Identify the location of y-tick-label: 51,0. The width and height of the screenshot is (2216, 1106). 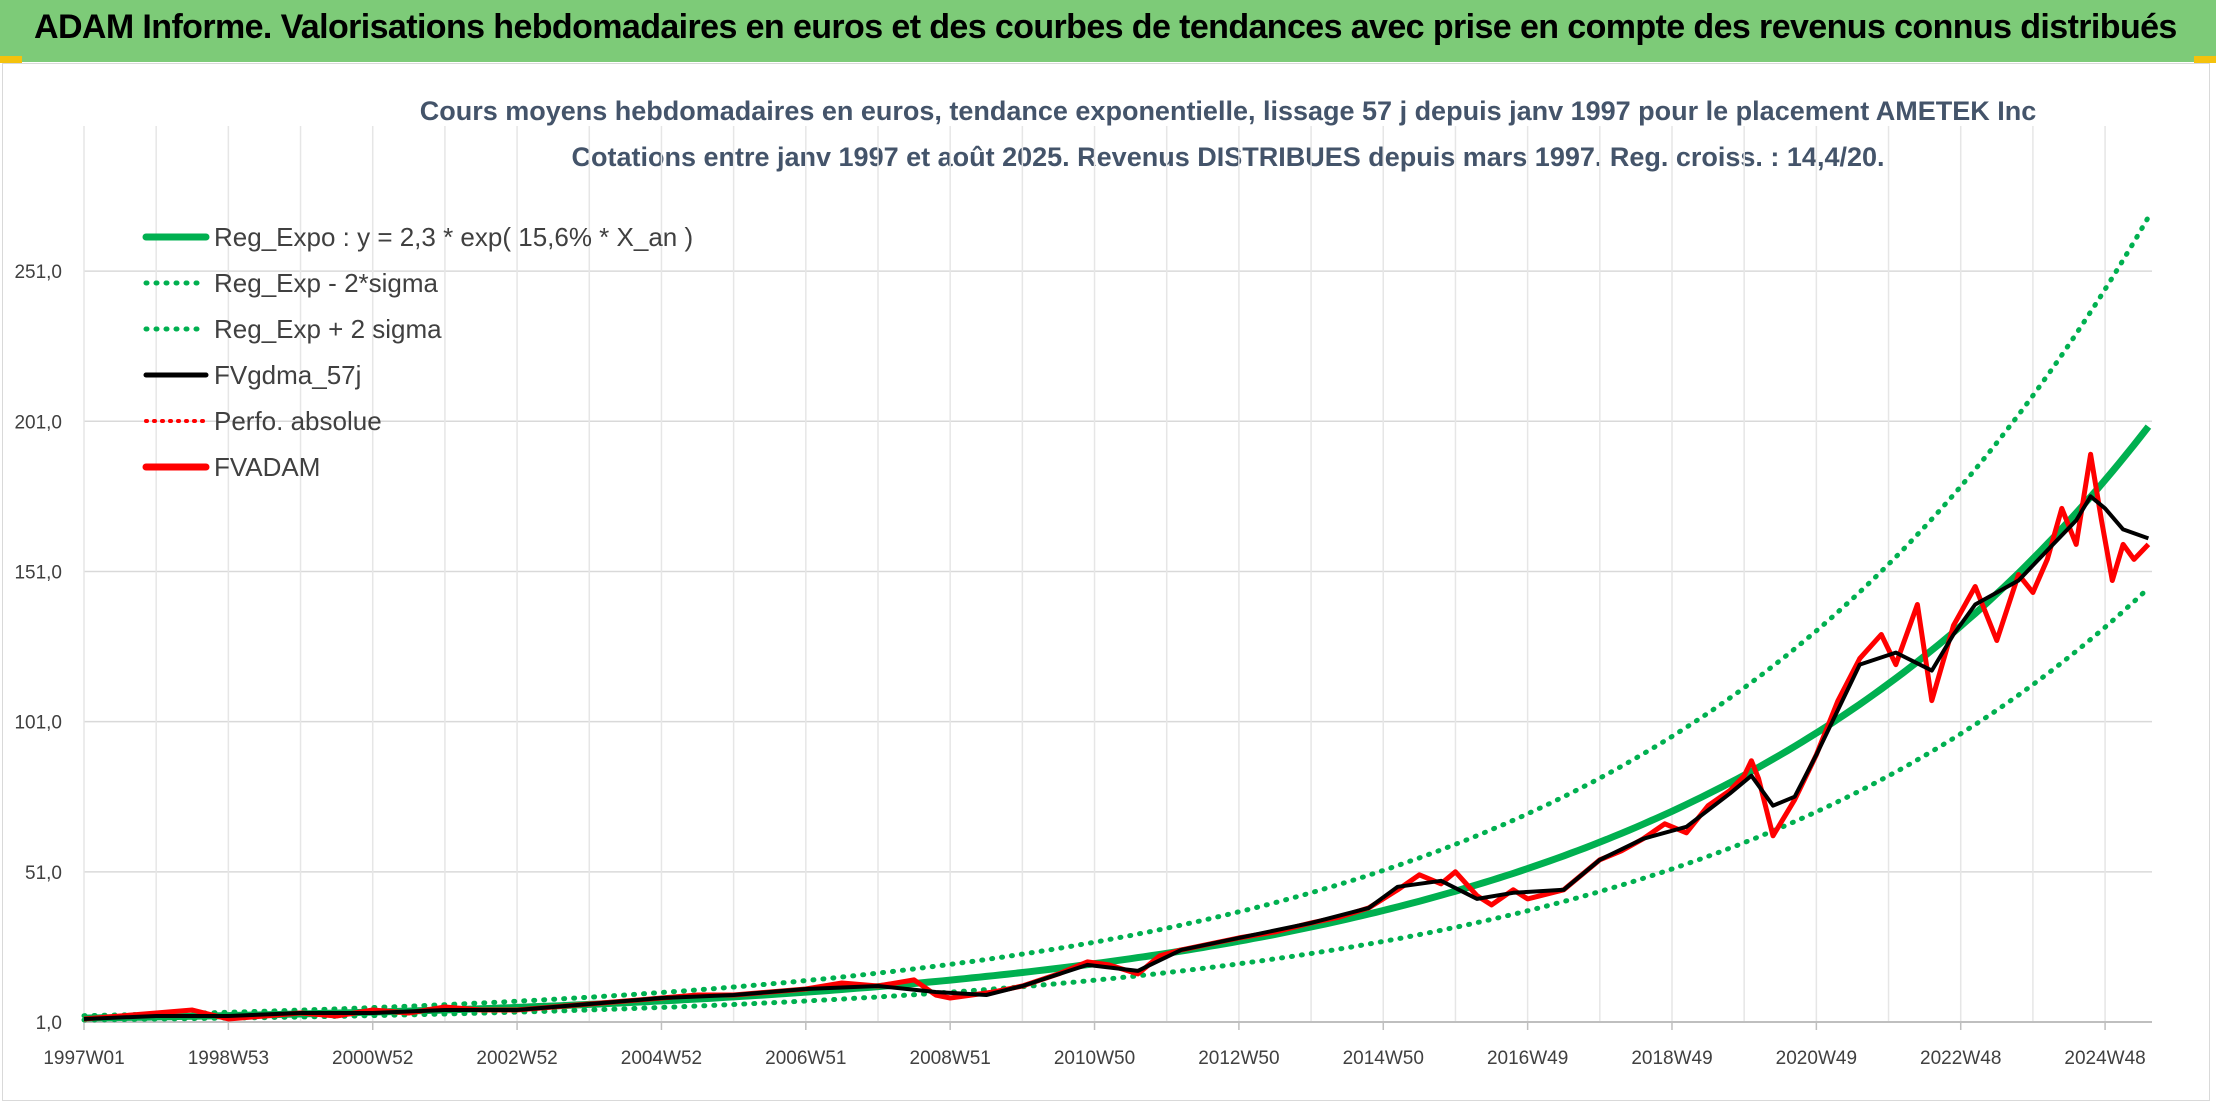
(43, 873).